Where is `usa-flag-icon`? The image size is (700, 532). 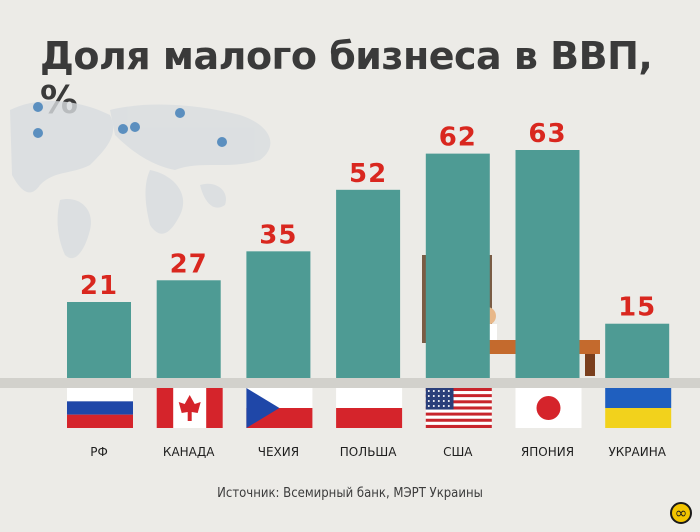
usa-flag-icon is located at coordinates (458, 408).